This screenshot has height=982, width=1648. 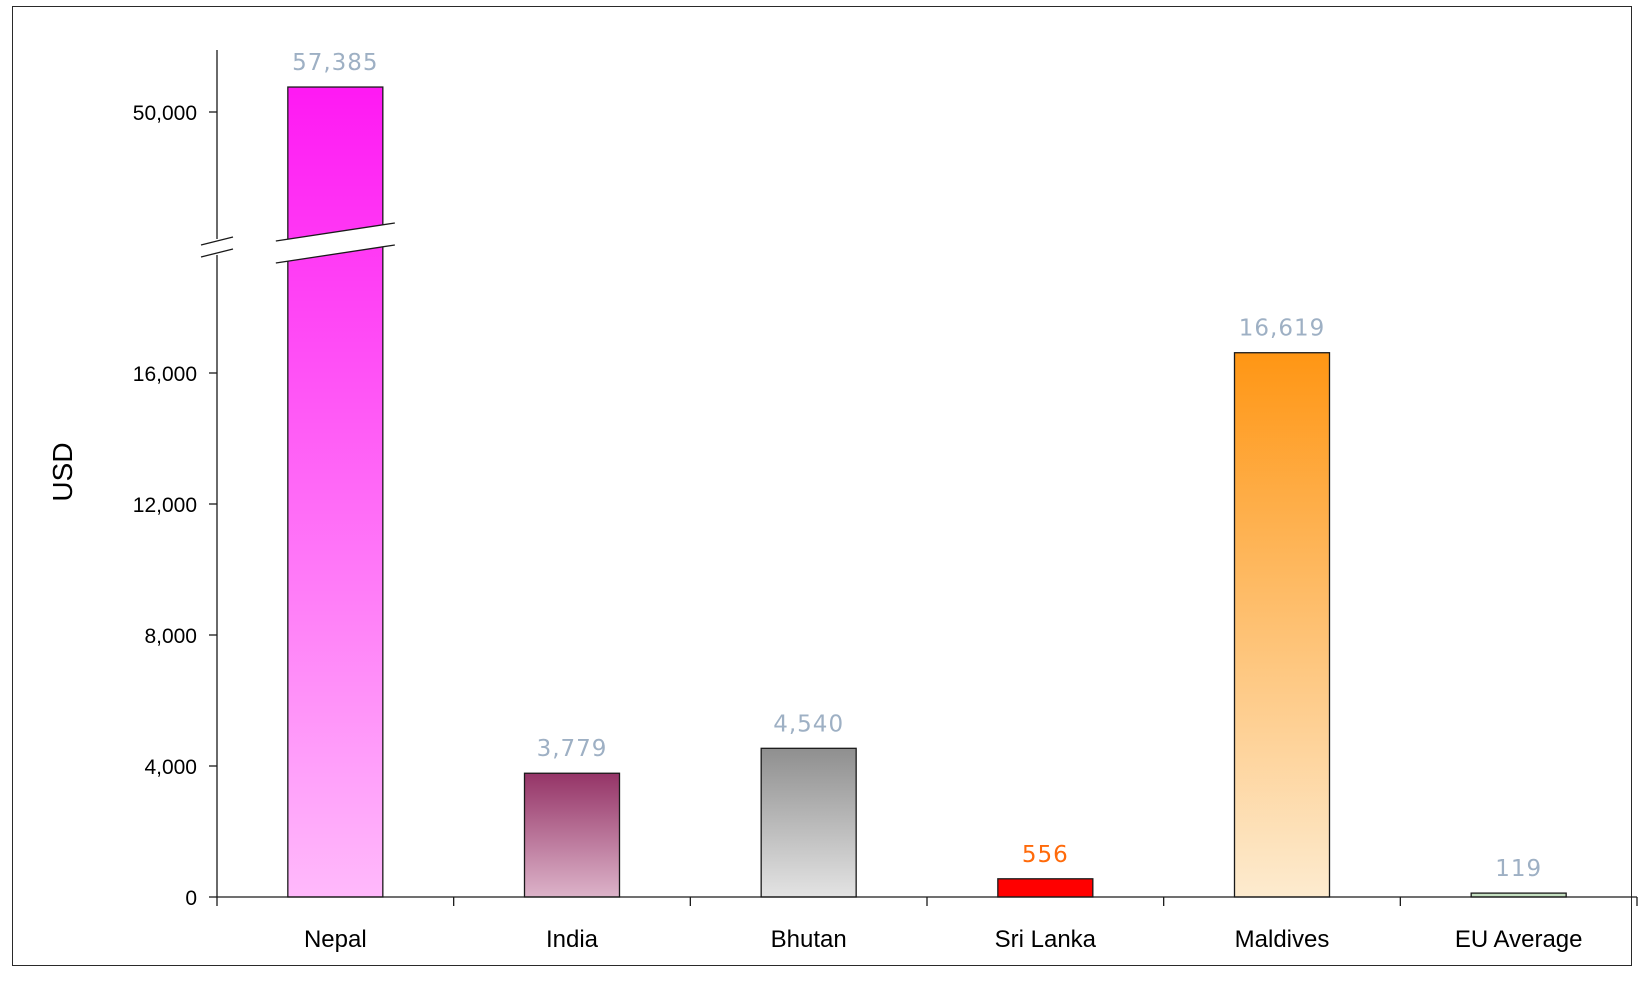 What do you see at coordinates (191, 898) in the screenshot?
I see `y-tick-label: 0` at bounding box center [191, 898].